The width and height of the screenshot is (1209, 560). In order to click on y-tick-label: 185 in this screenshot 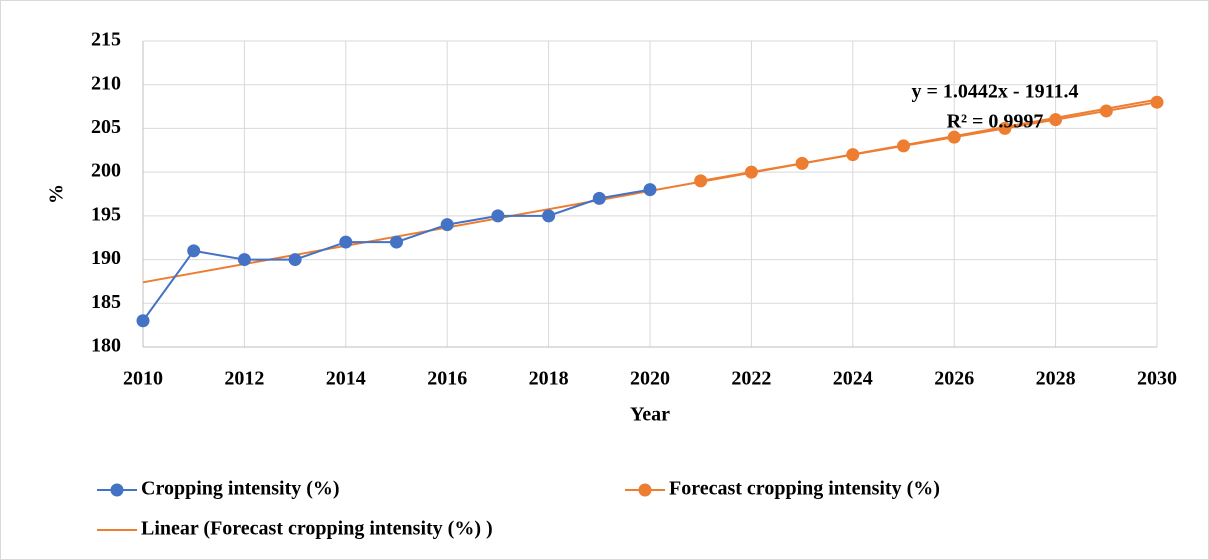, I will do `click(106, 302)`.